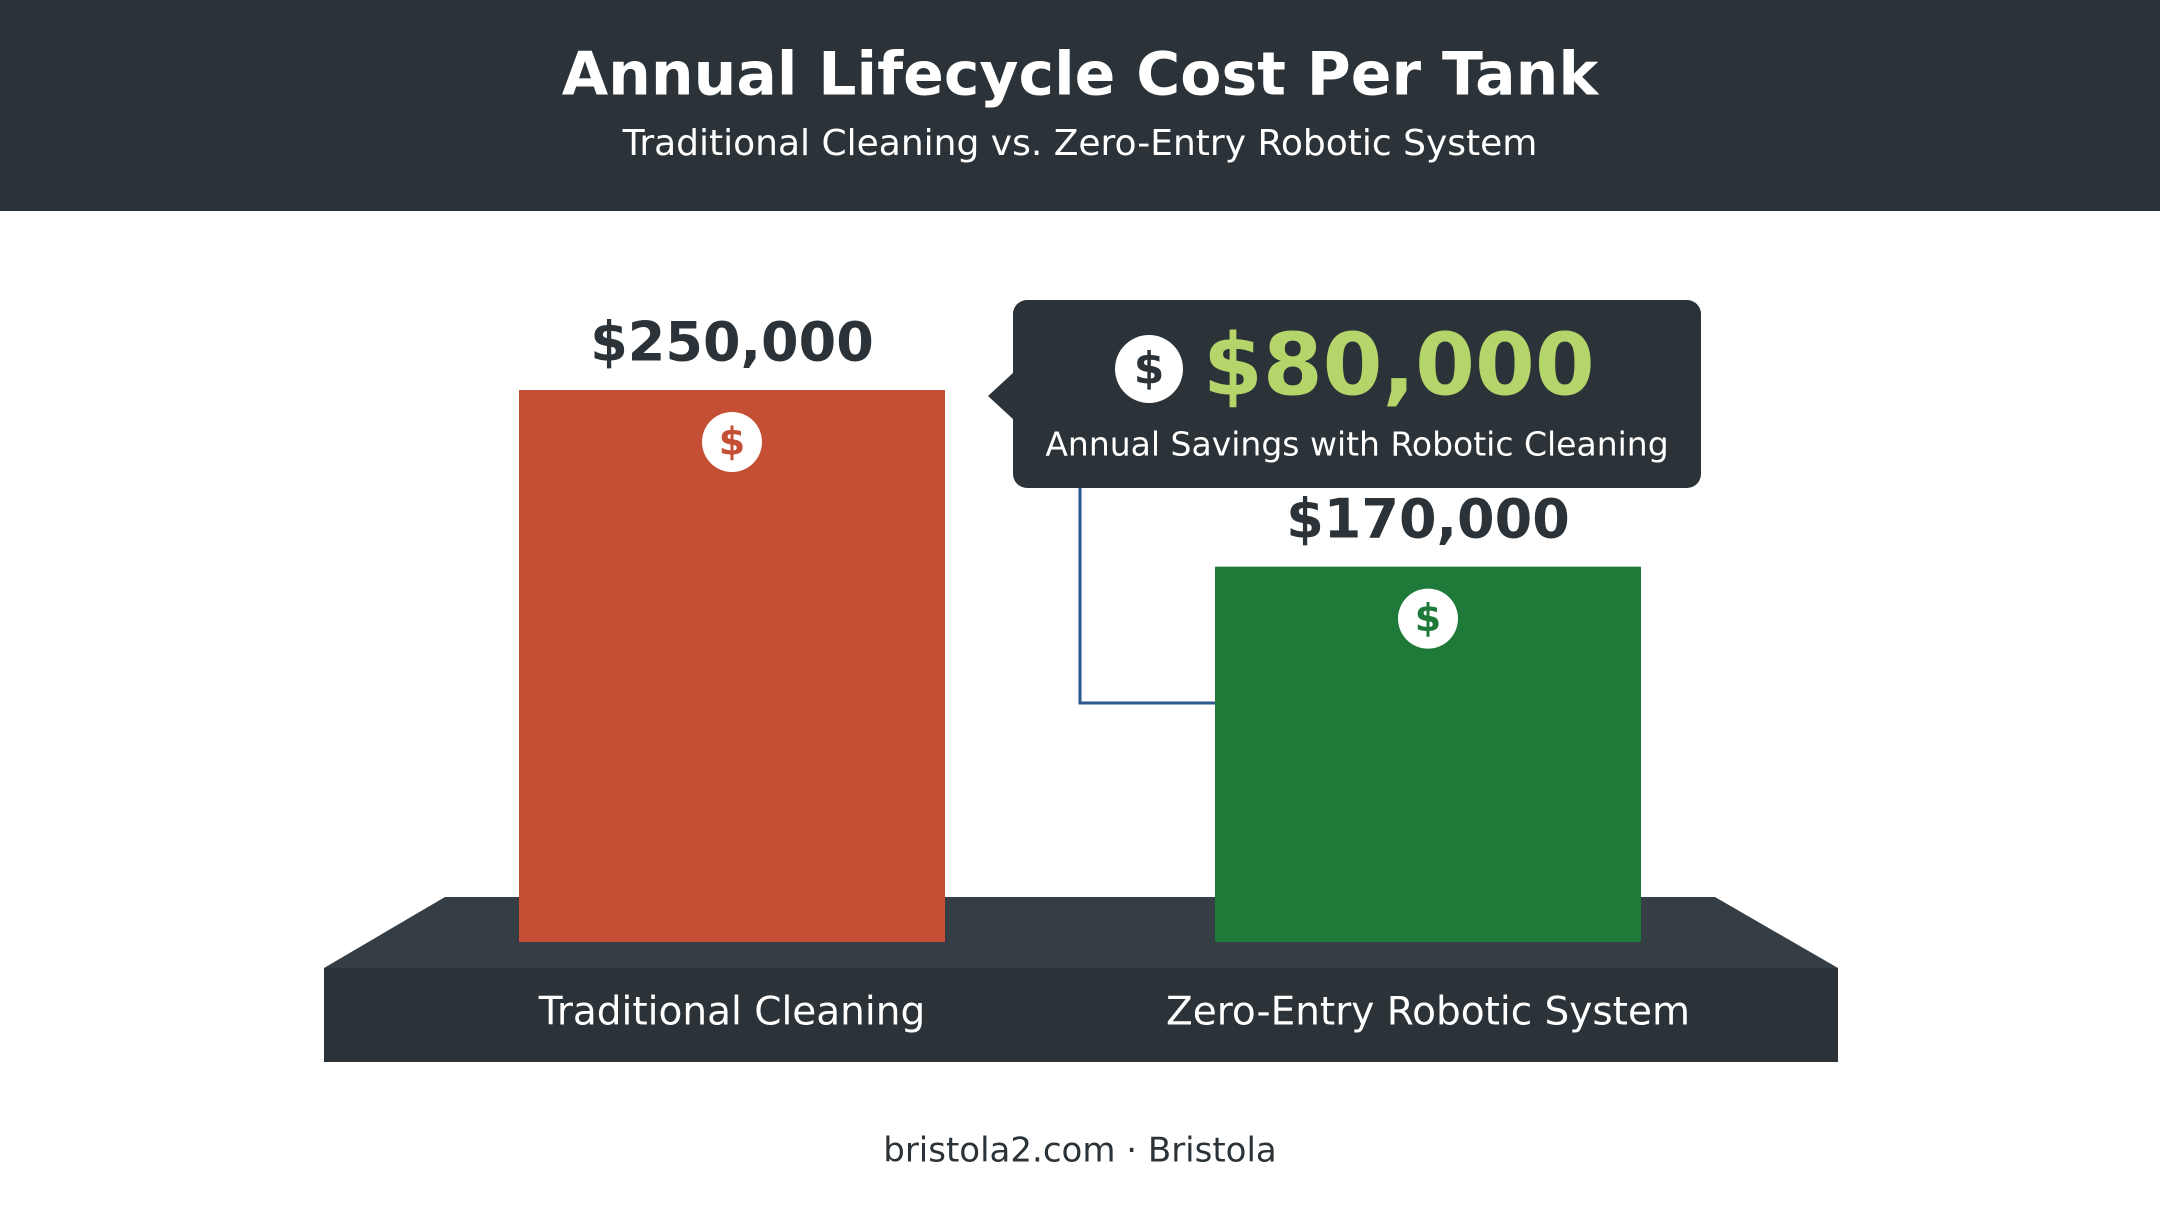 The height and width of the screenshot is (1206, 2160). Describe the element at coordinates (1081, 75) in the screenshot. I see `chart-title: Annual Lifecycle Cost Per Tank` at that location.